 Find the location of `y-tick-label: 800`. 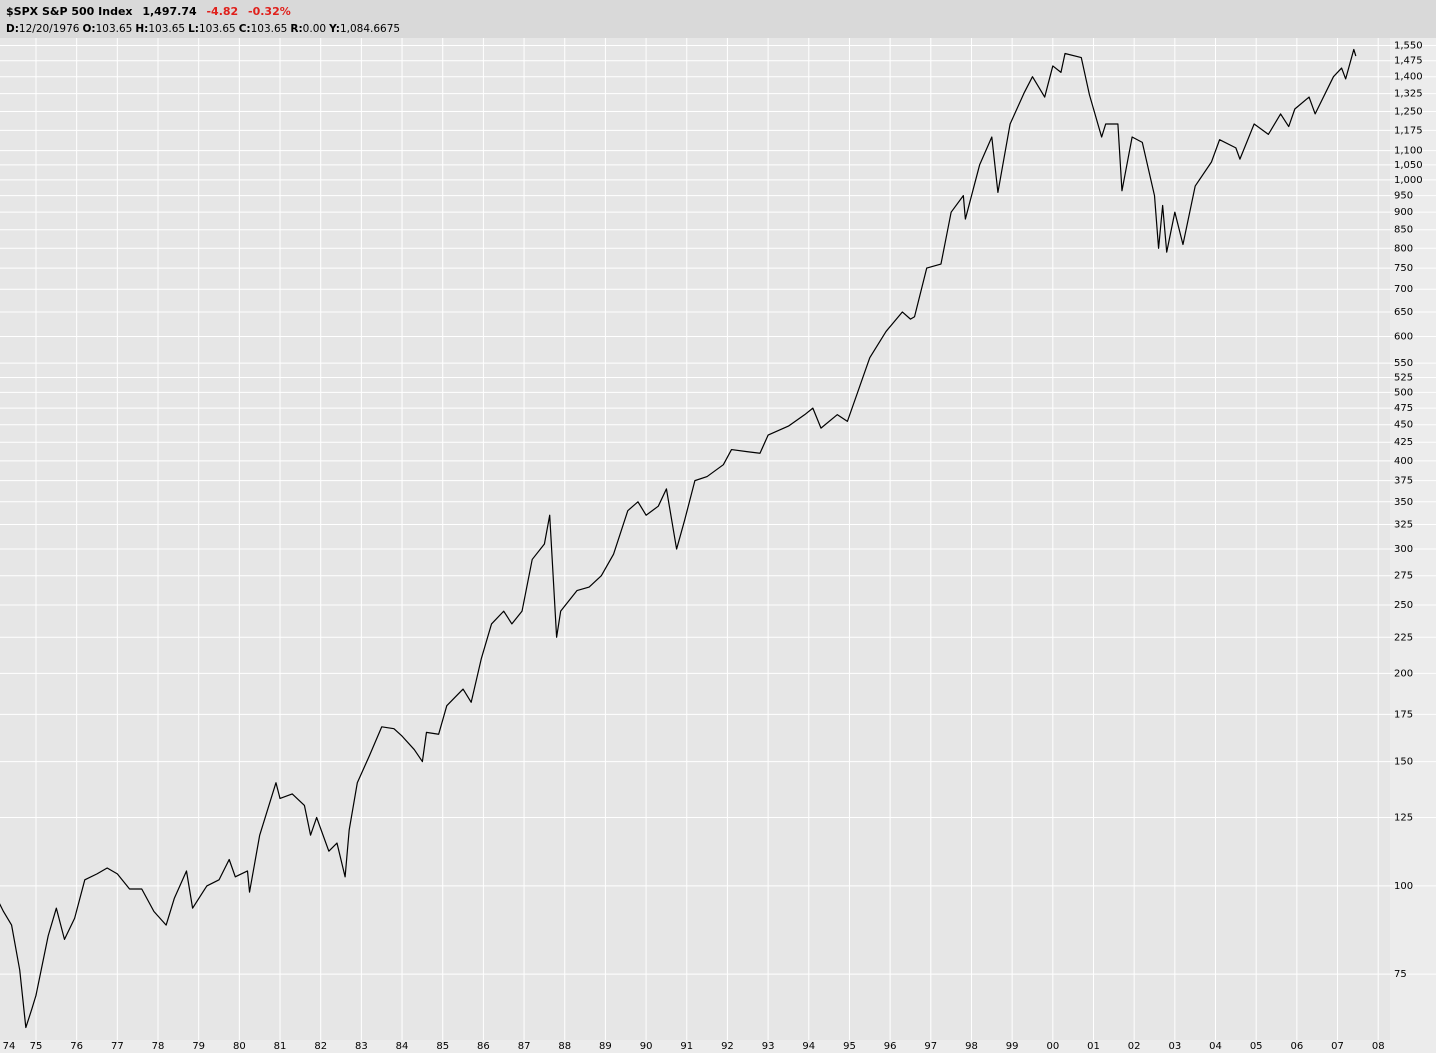

y-tick-label: 800 is located at coordinates (1403, 248).